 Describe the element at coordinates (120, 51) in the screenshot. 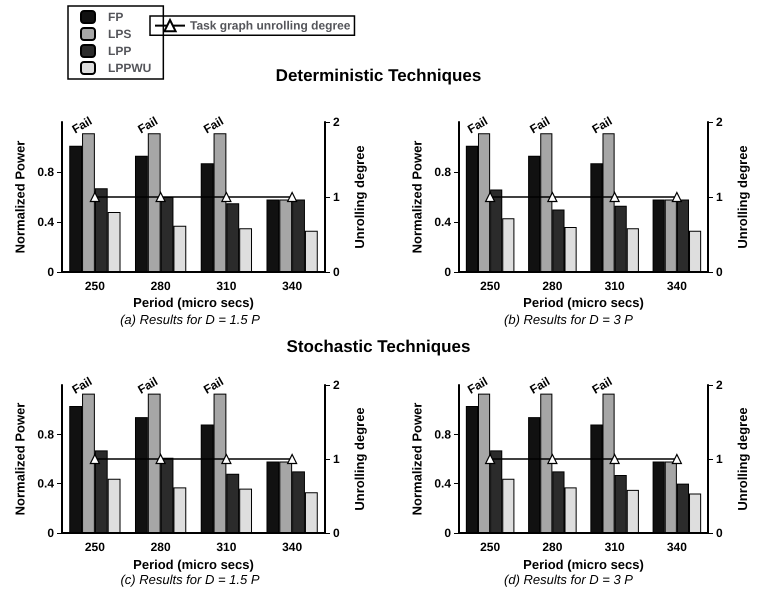

I see `legend-label: LPP` at that location.